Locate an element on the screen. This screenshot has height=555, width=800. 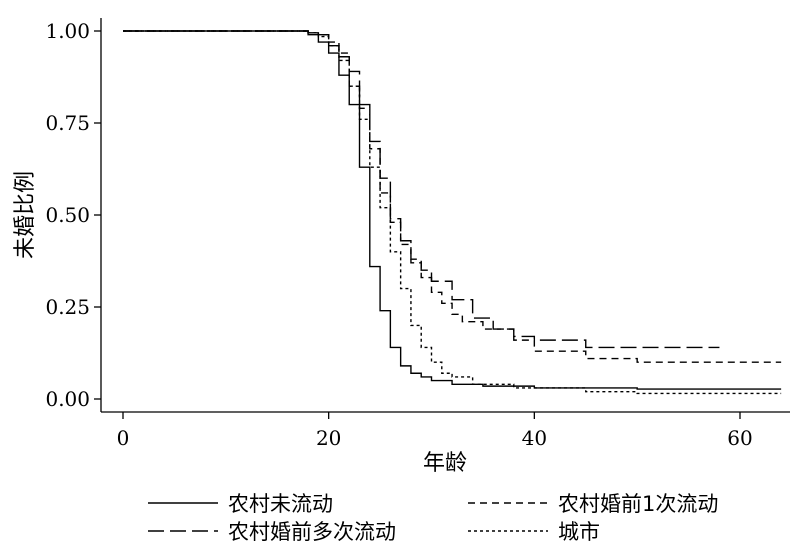
y-tick-label: 0.25 is located at coordinates (67, 307).